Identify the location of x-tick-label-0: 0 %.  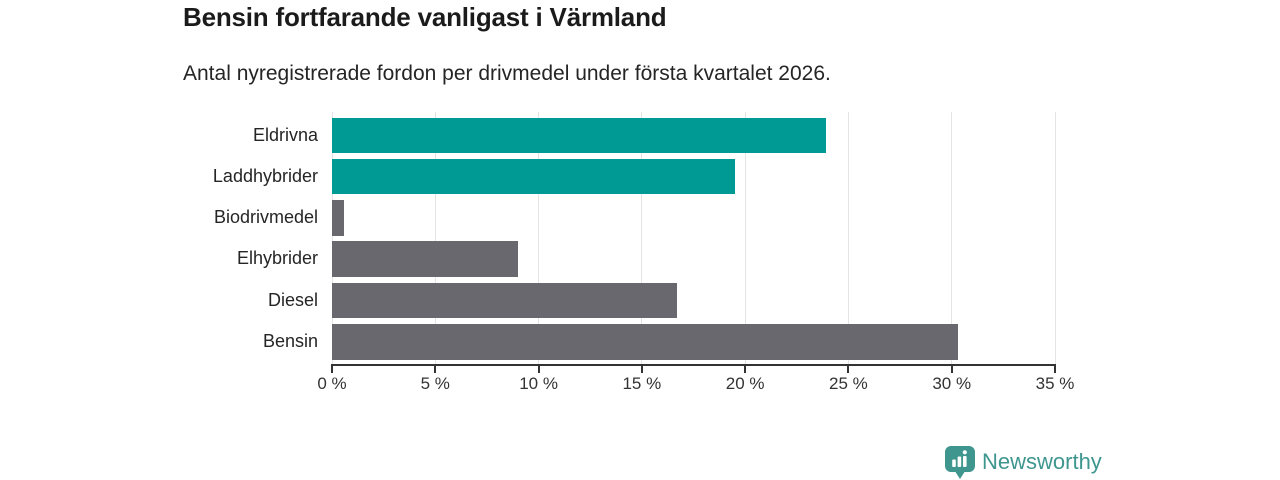
(332, 383).